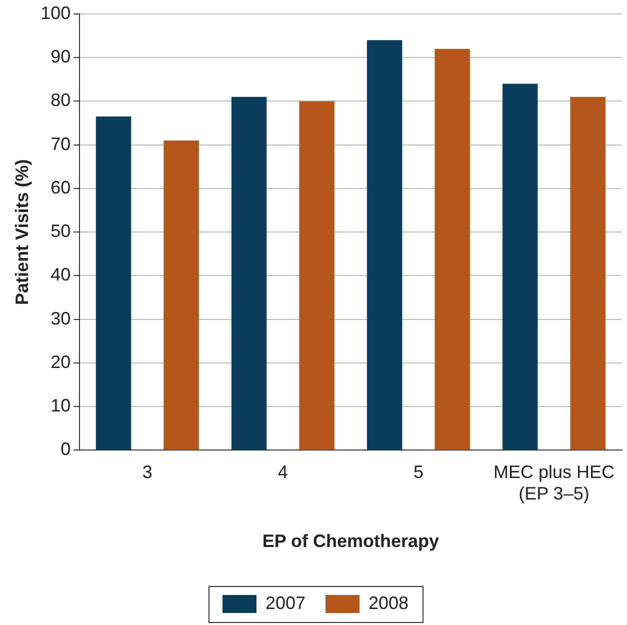  Describe the element at coordinates (60, 406) in the screenshot. I see `y-tick-label: 10` at that location.